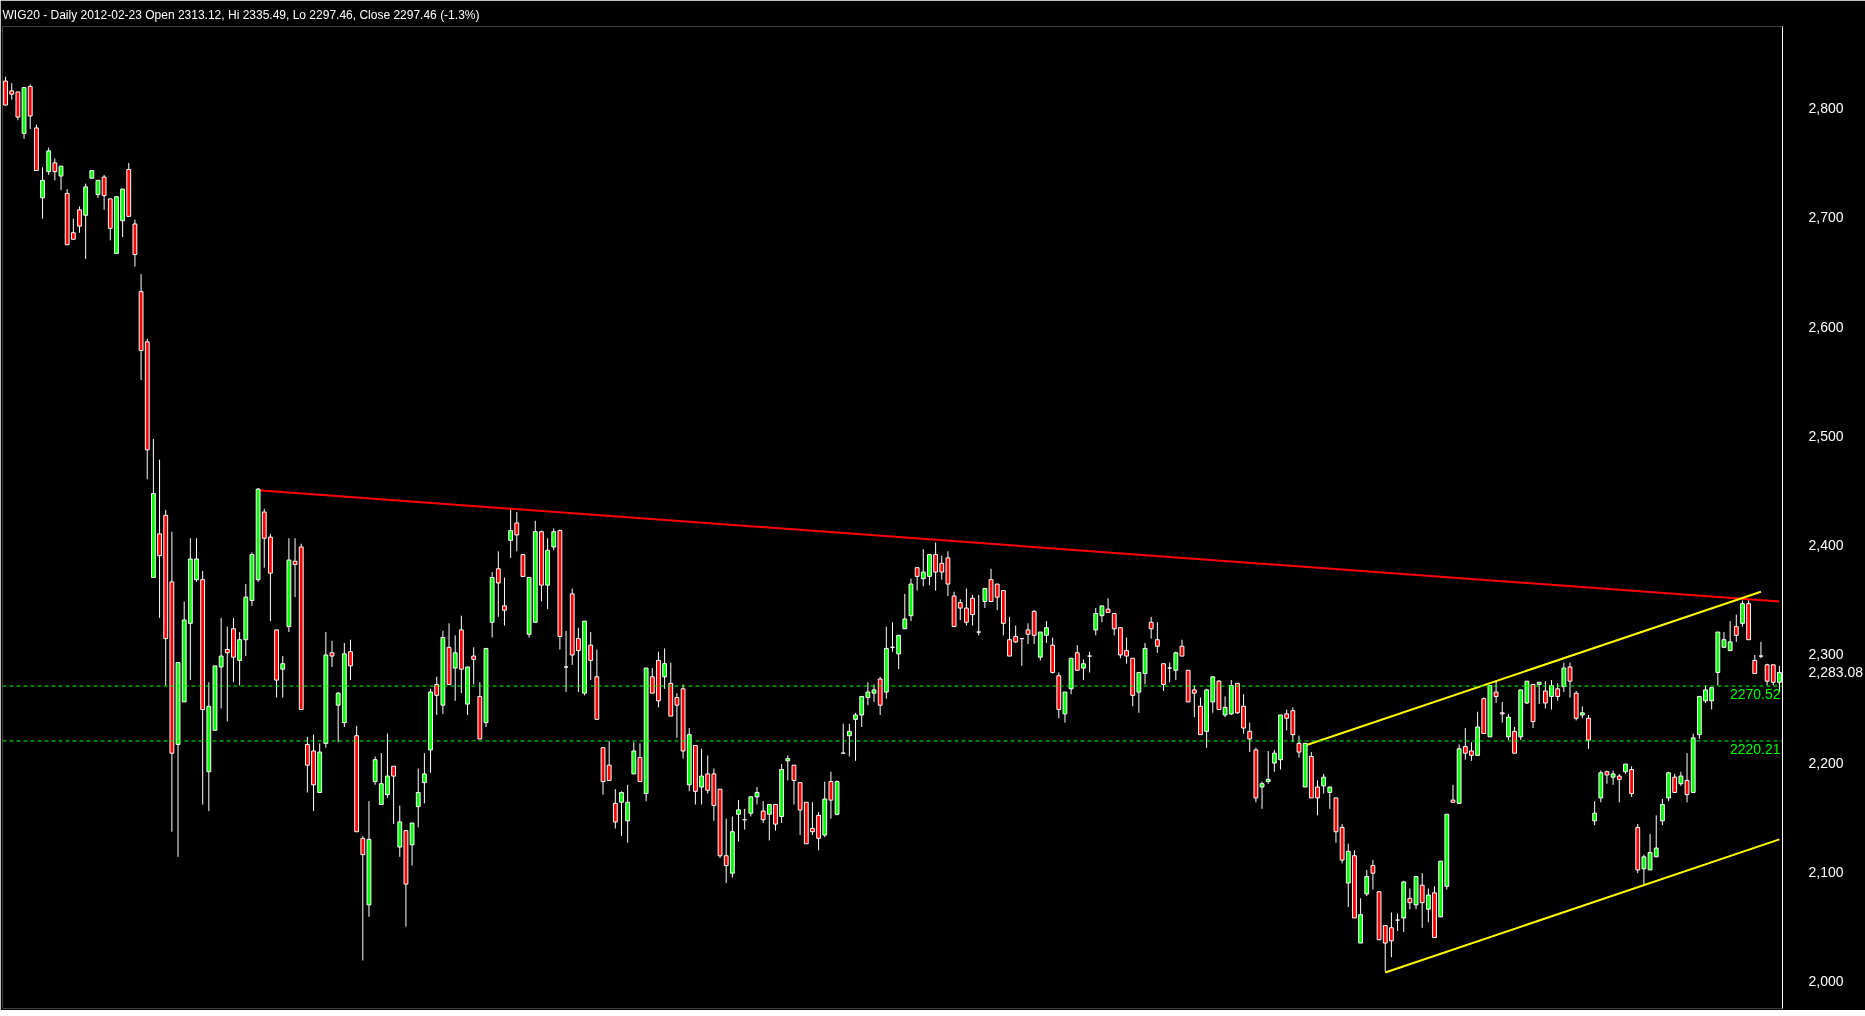 This screenshot has height=1016, width=1865. Describe the element at coordinates (1755, 694) in the screenshot. I see `ref-line-label: 2270.52` at that location.